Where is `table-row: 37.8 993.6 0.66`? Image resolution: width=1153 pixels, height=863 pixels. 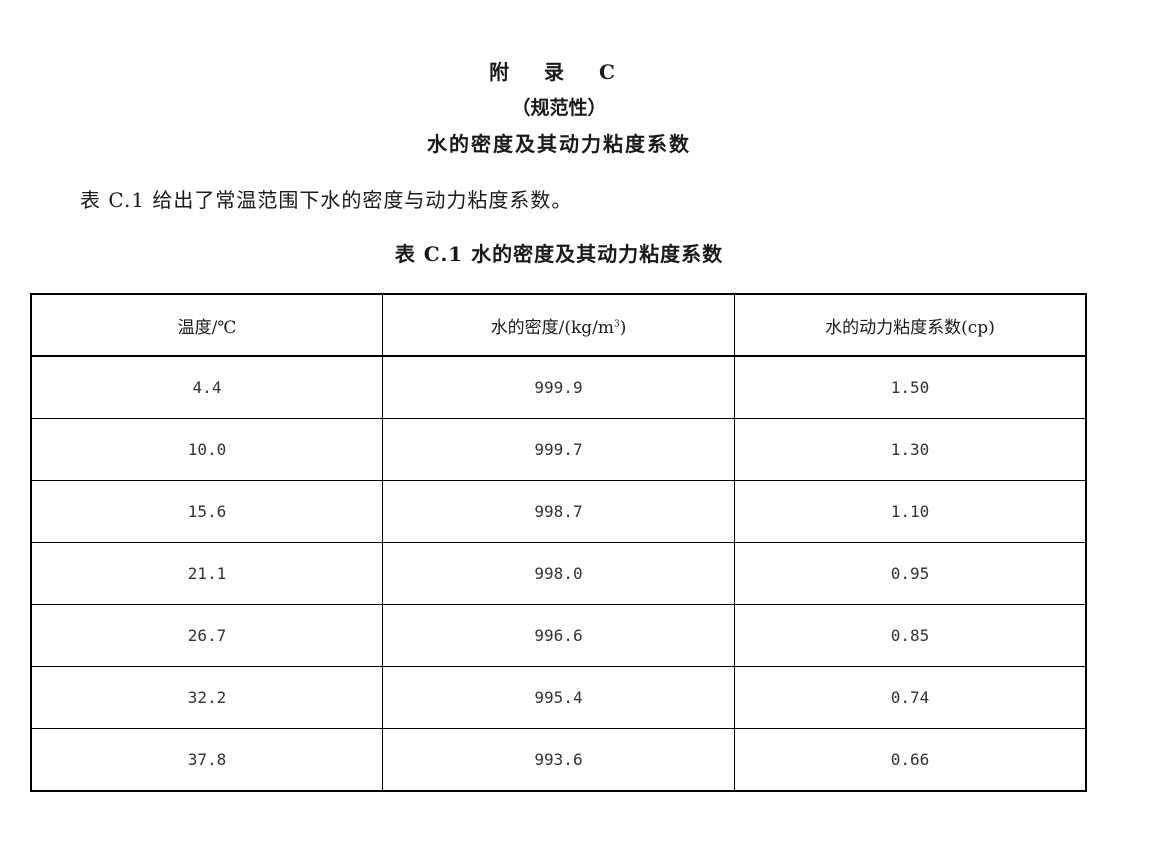
table-row: 37.8 993.6 0.66 is located at coordinates (558, 760).